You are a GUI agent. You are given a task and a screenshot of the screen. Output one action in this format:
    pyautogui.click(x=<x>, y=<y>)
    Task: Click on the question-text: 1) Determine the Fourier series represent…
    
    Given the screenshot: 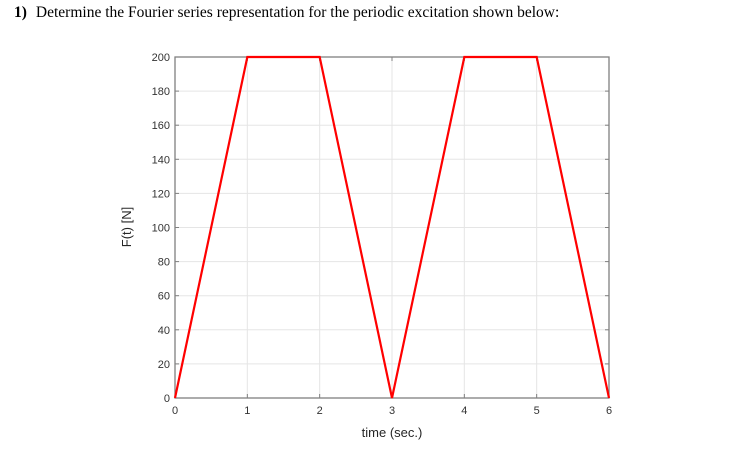 What is the action you would take?
    pyautogui.click(x=286, y=13)
    